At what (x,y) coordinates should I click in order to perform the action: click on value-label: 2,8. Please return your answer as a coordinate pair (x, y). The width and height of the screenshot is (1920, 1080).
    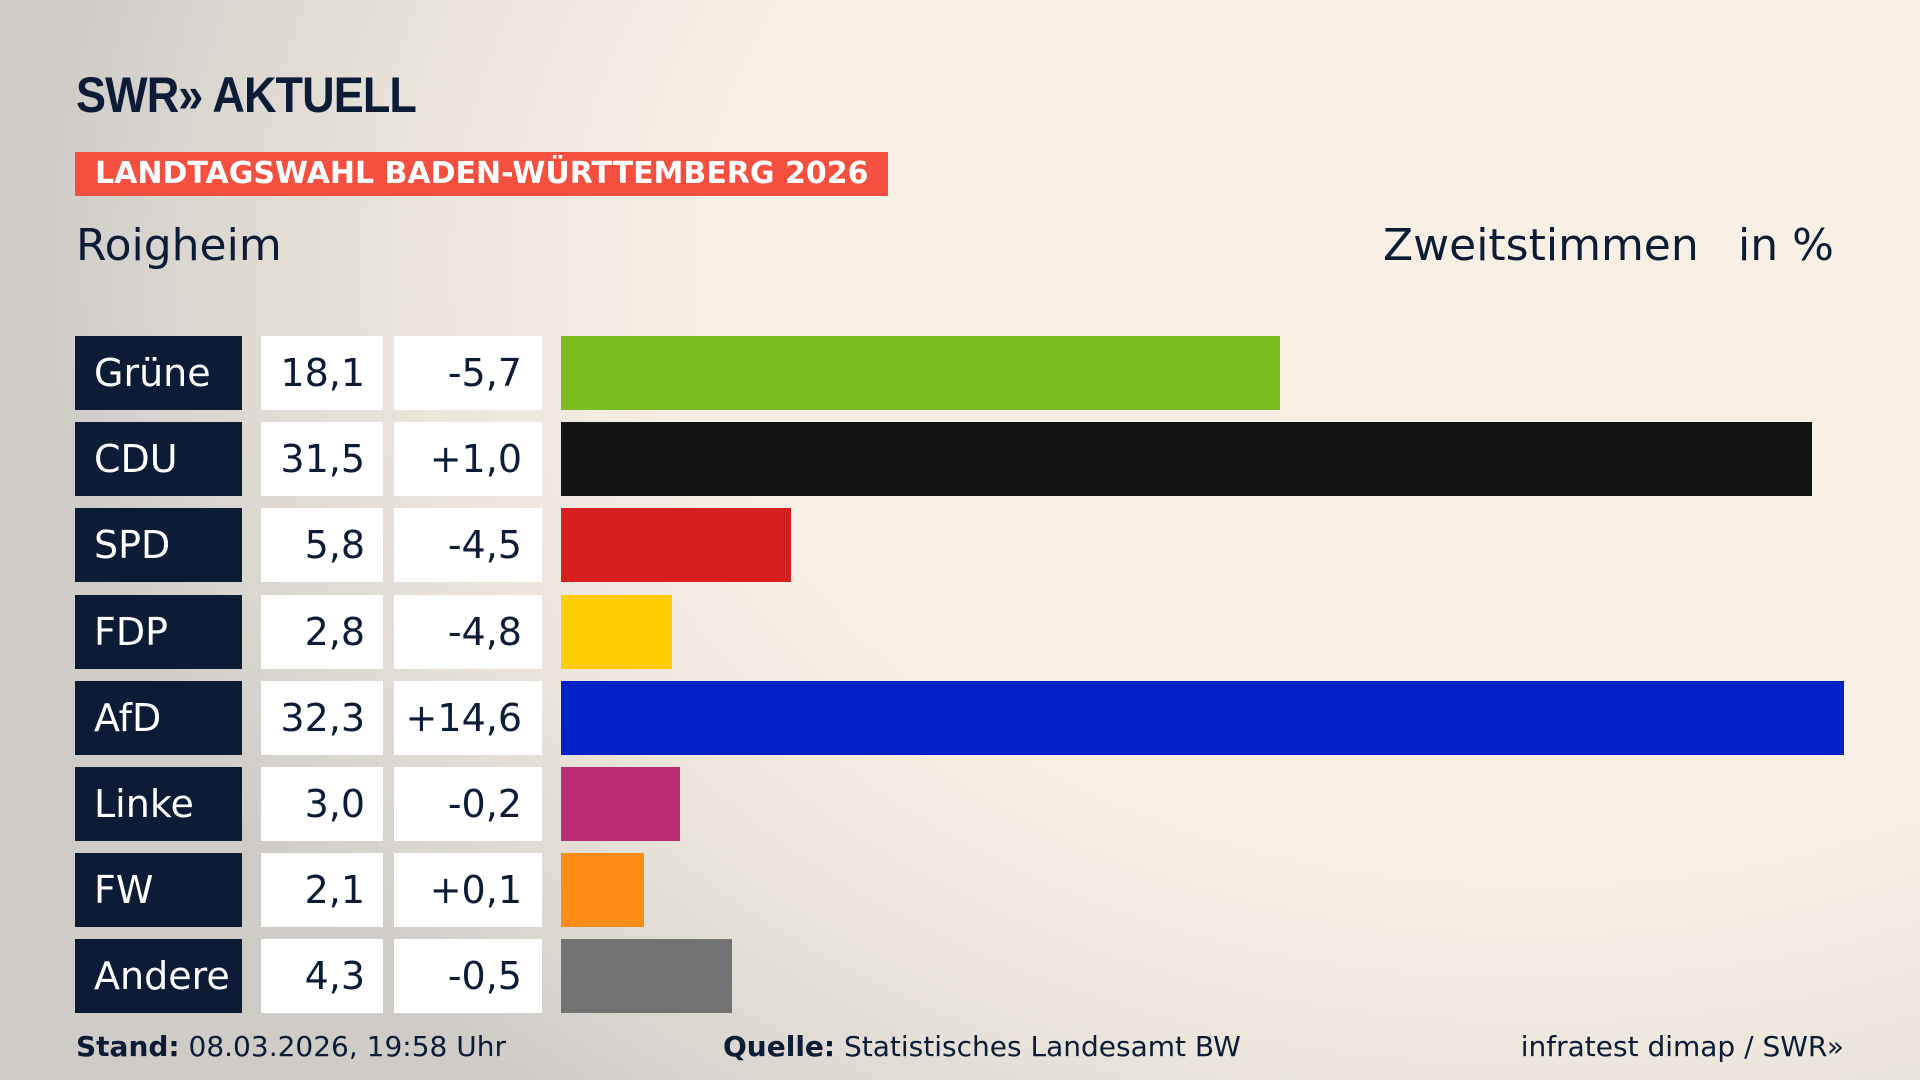
    Looking at the image, I should click on (322, 631).